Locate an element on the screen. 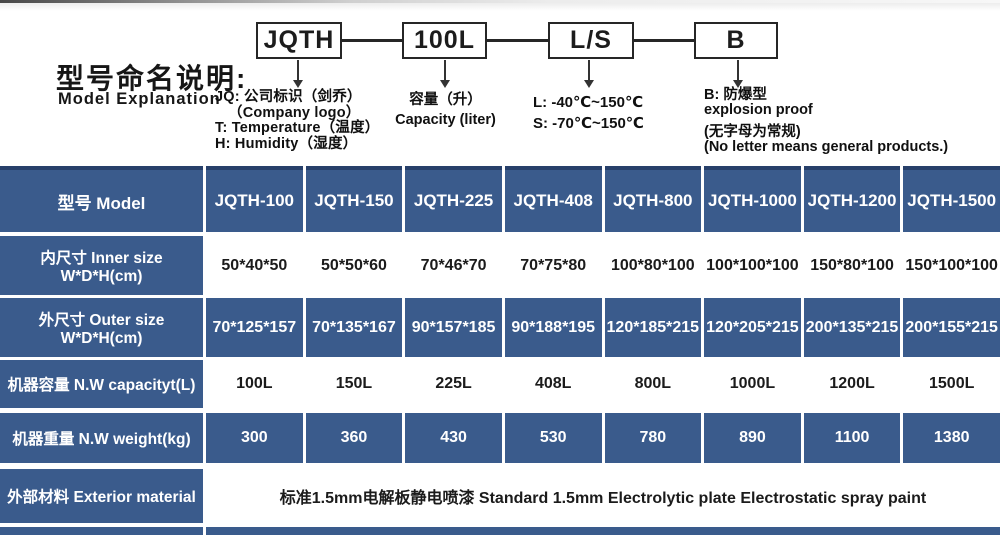  capacity-code-notes: 容量（升） Capacity (liter) is located at coordinates (445, 110).